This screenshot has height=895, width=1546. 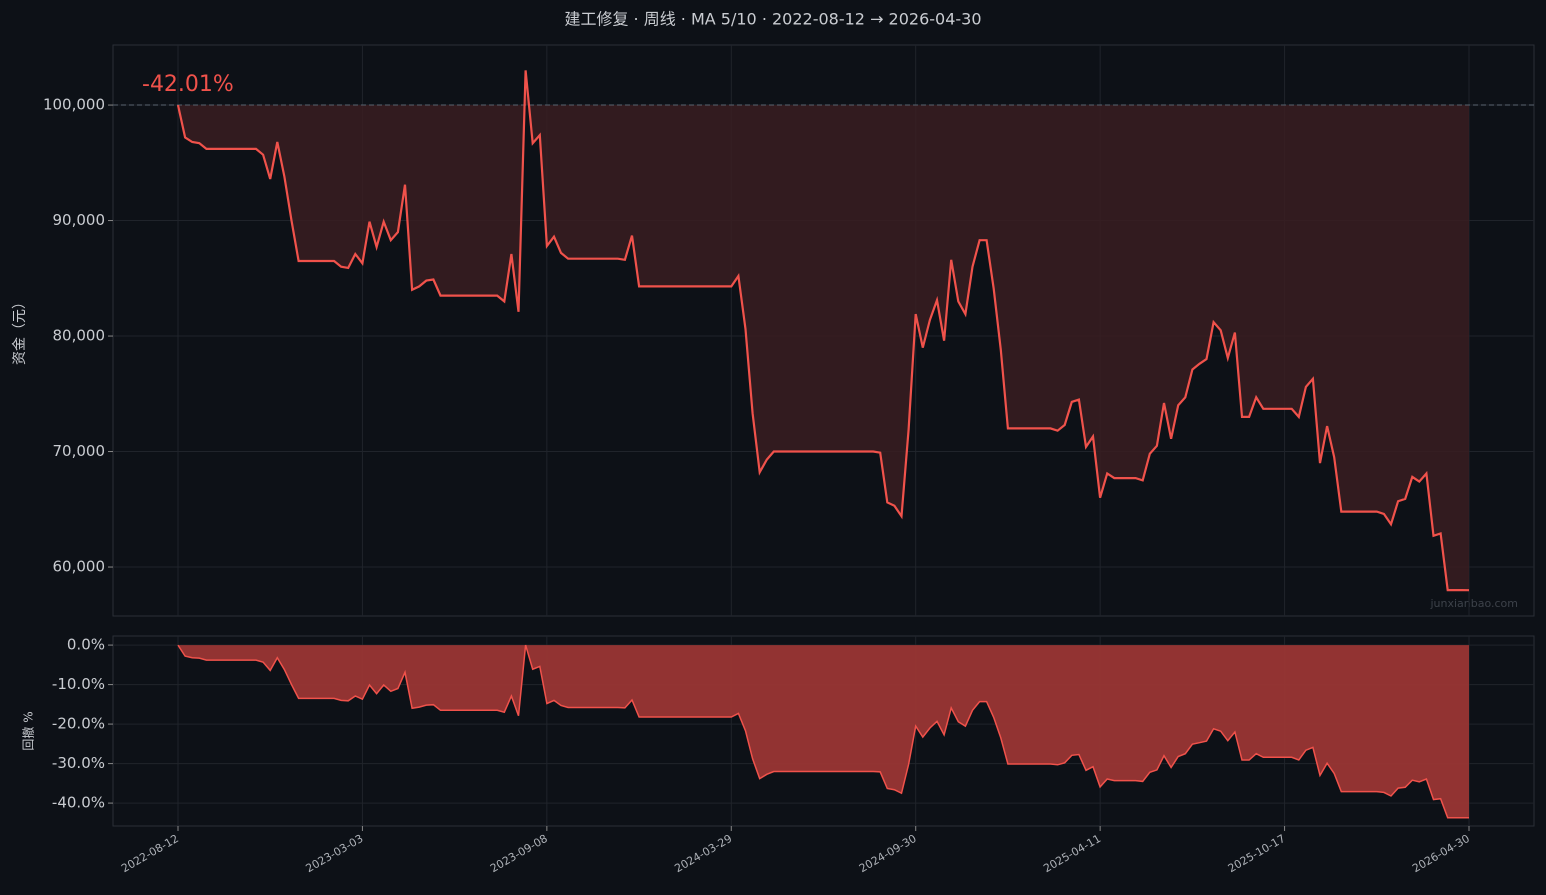 I want to click on y-tick-label: 0.0%, so click(x=86, y=645).